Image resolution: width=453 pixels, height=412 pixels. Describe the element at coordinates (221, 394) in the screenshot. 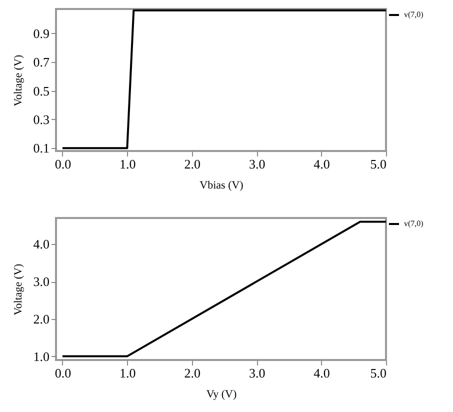

I see `x-axis-title: Vy (V)` at that location.